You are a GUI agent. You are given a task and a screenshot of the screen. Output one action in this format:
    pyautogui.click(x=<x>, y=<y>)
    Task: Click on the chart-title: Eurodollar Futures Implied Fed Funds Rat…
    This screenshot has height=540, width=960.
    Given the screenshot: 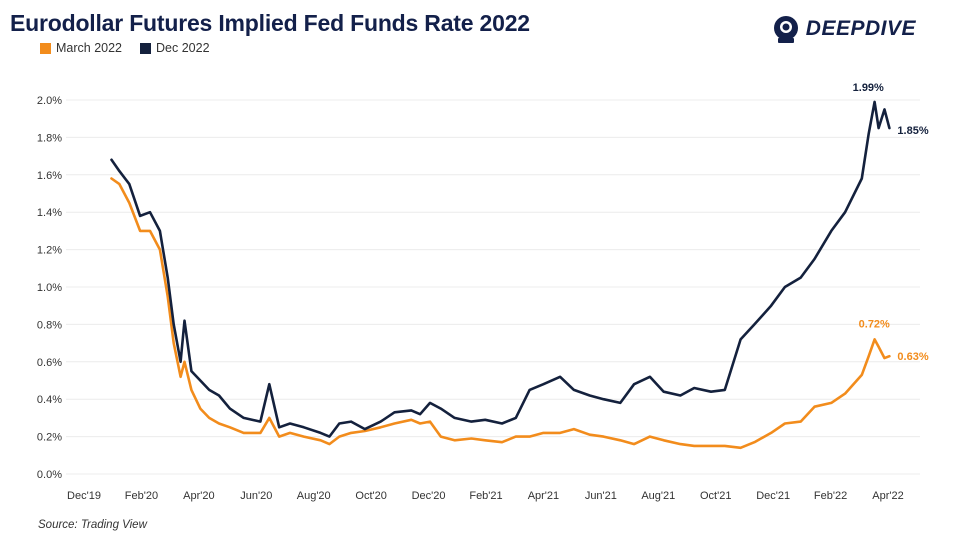 What is the action you would take?
    pyautogui.click(x=270, y=23)
    